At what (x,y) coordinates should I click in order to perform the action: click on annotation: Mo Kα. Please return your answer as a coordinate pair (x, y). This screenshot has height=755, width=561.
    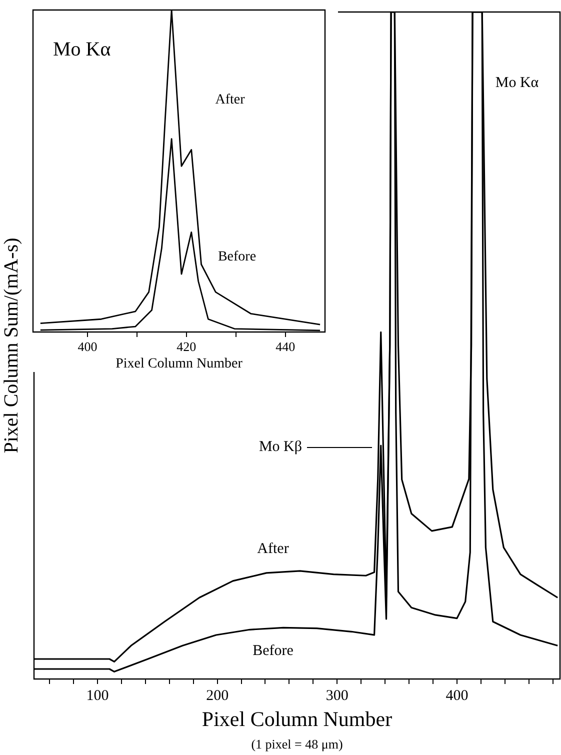
    Looking at the image, I should click on (517, 82).